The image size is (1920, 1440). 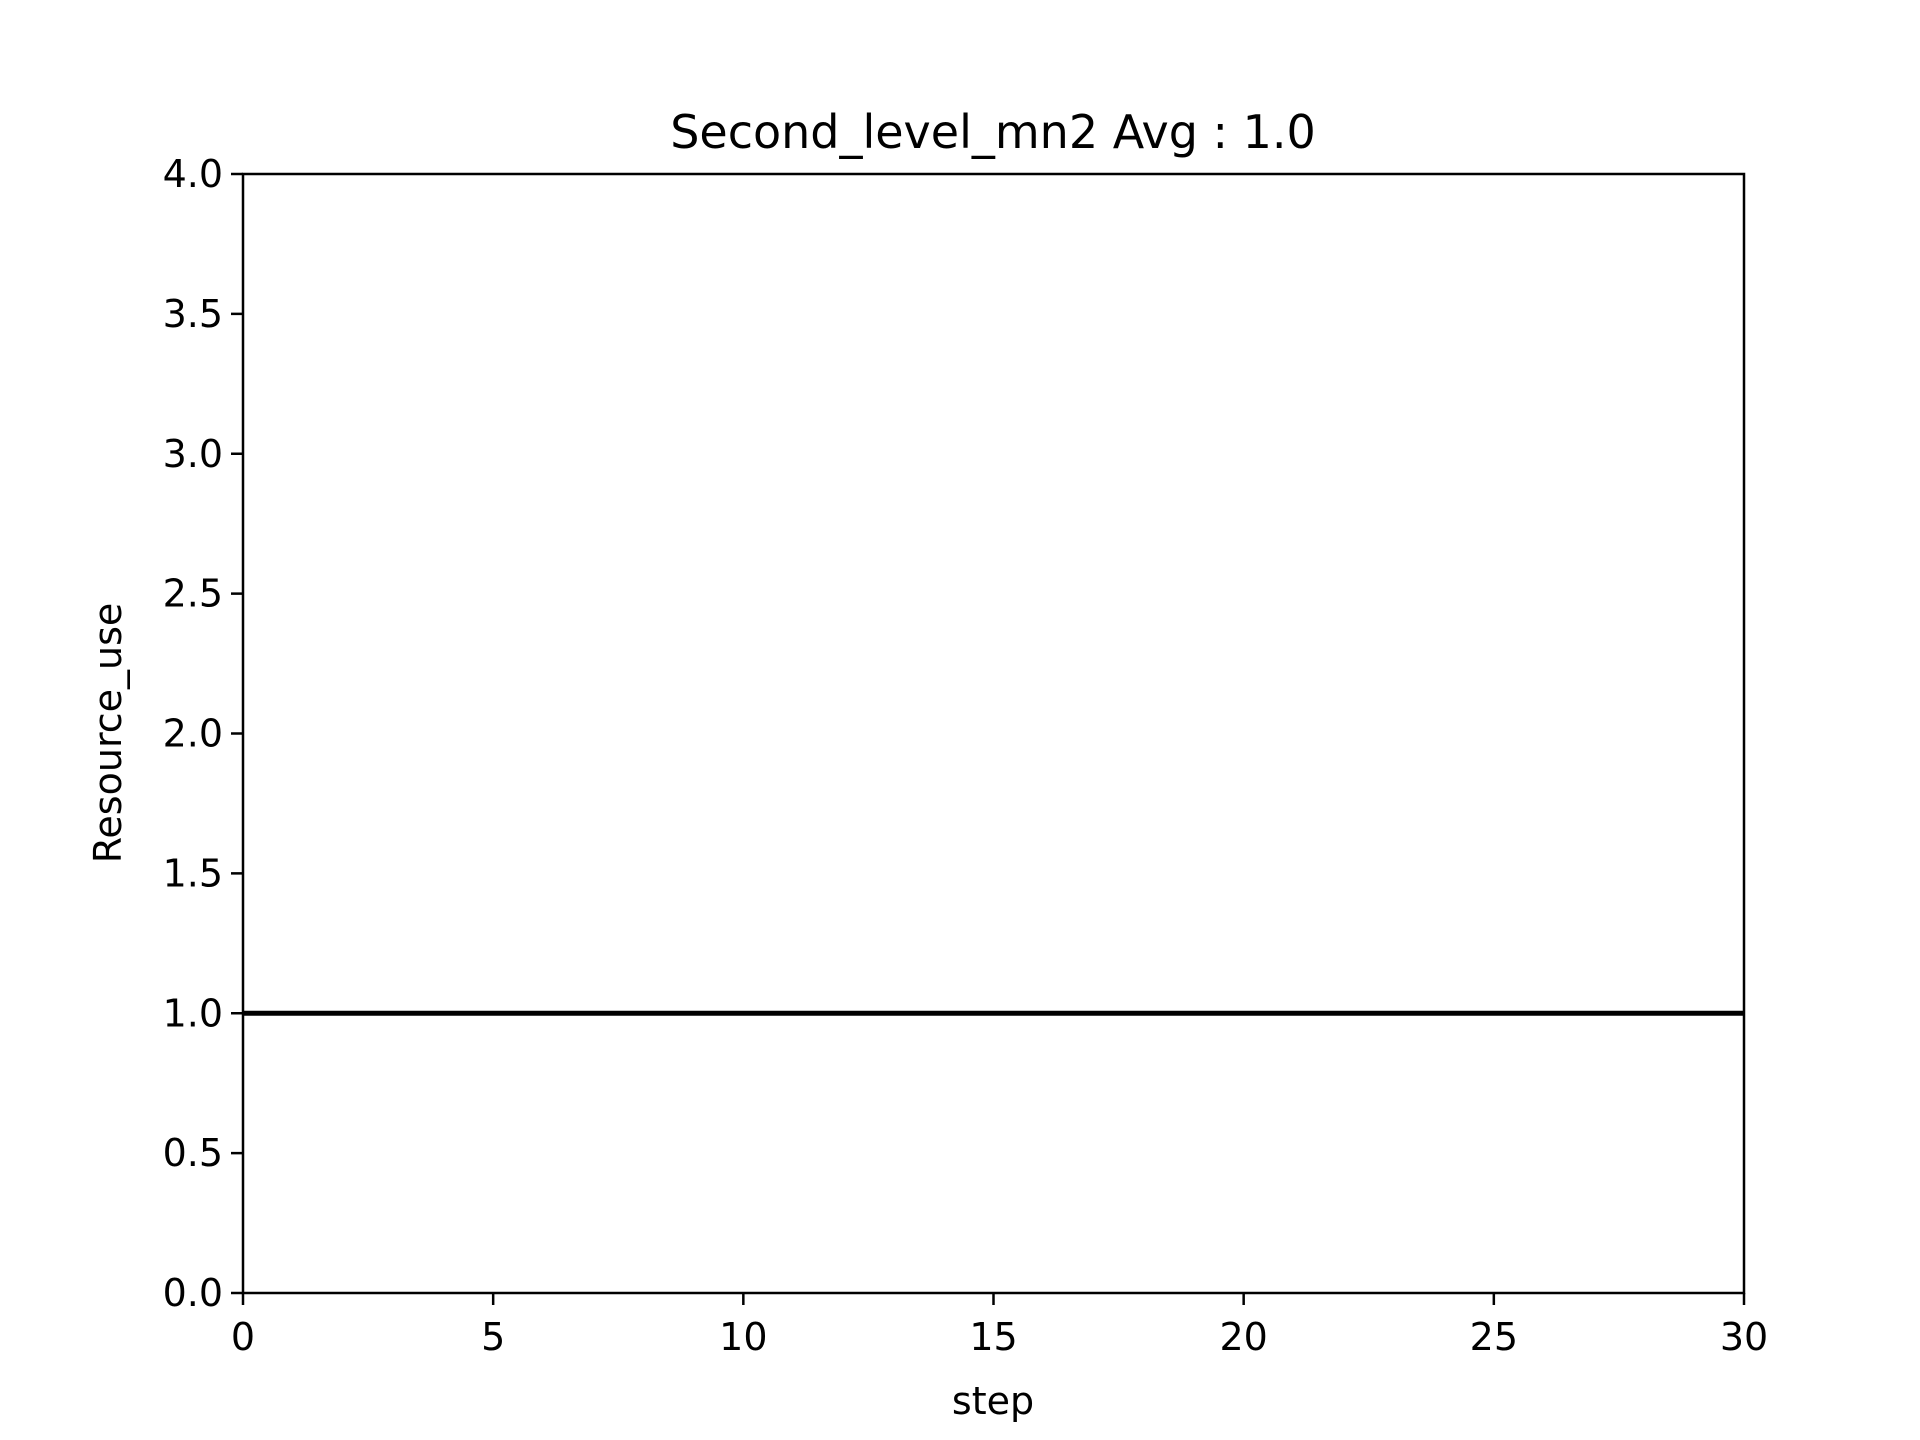 What do you see at coordinates (193, 1293) in the screenshot?
I see `y-tick-label: 0.0` at bounding box center [193, 1293].